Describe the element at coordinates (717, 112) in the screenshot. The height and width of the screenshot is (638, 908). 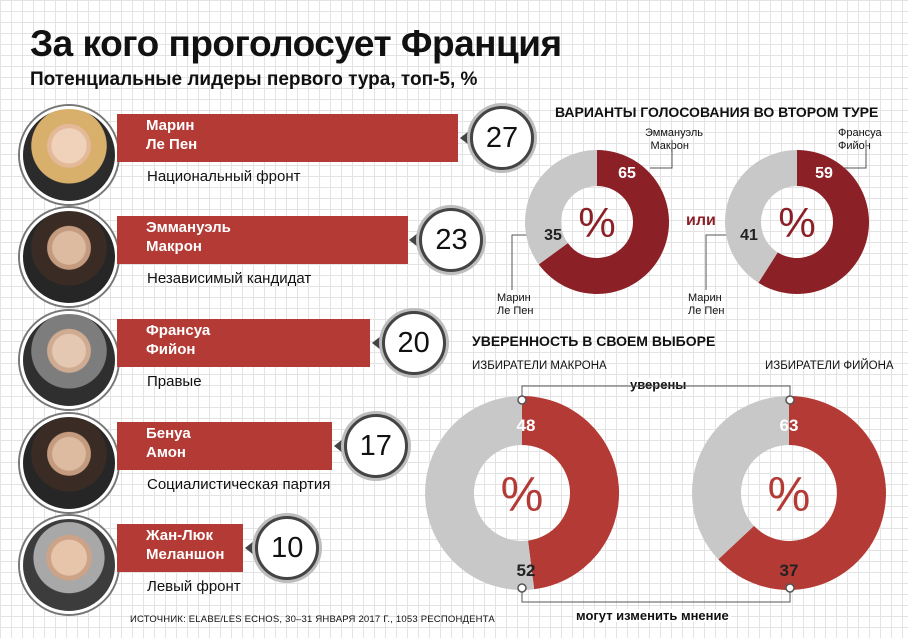
I see `second-round-title: ВАРИАНТЫ ГОЛОСОВАНИЯ ВО ВТОРОМ ТУРЕ` at that location.